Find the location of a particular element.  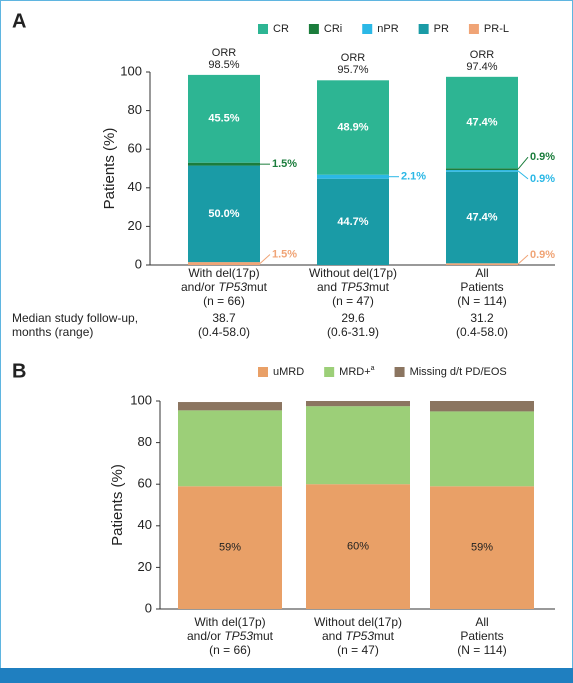

x-tick-label: (n = 47) is located at coordinates (358, 650).